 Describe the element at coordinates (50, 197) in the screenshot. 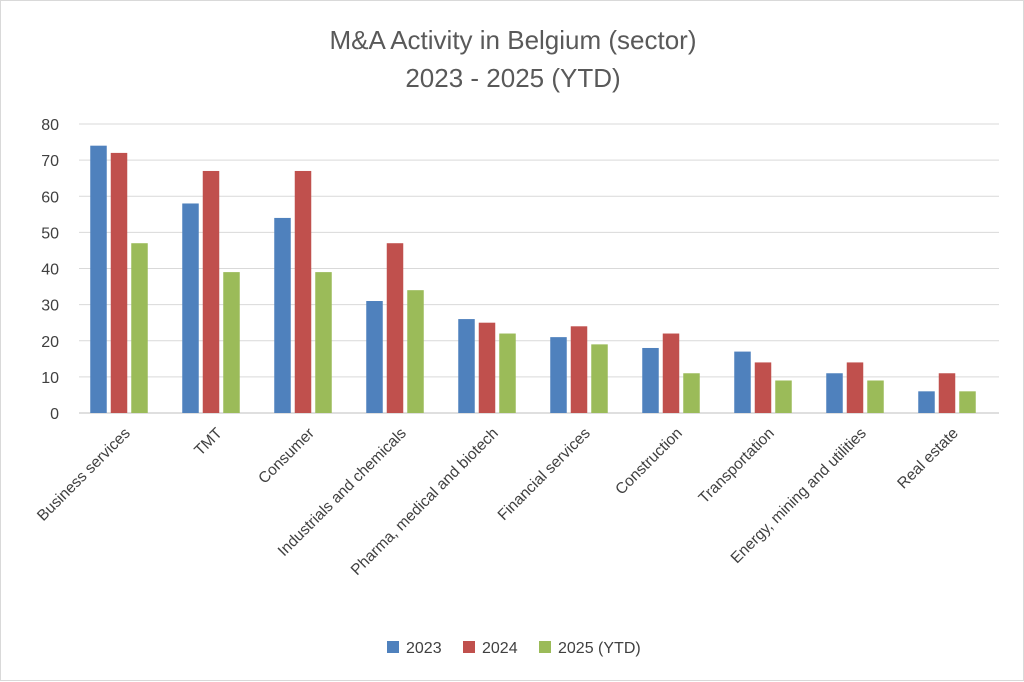

I see `y-tick-label: 60` at that location.